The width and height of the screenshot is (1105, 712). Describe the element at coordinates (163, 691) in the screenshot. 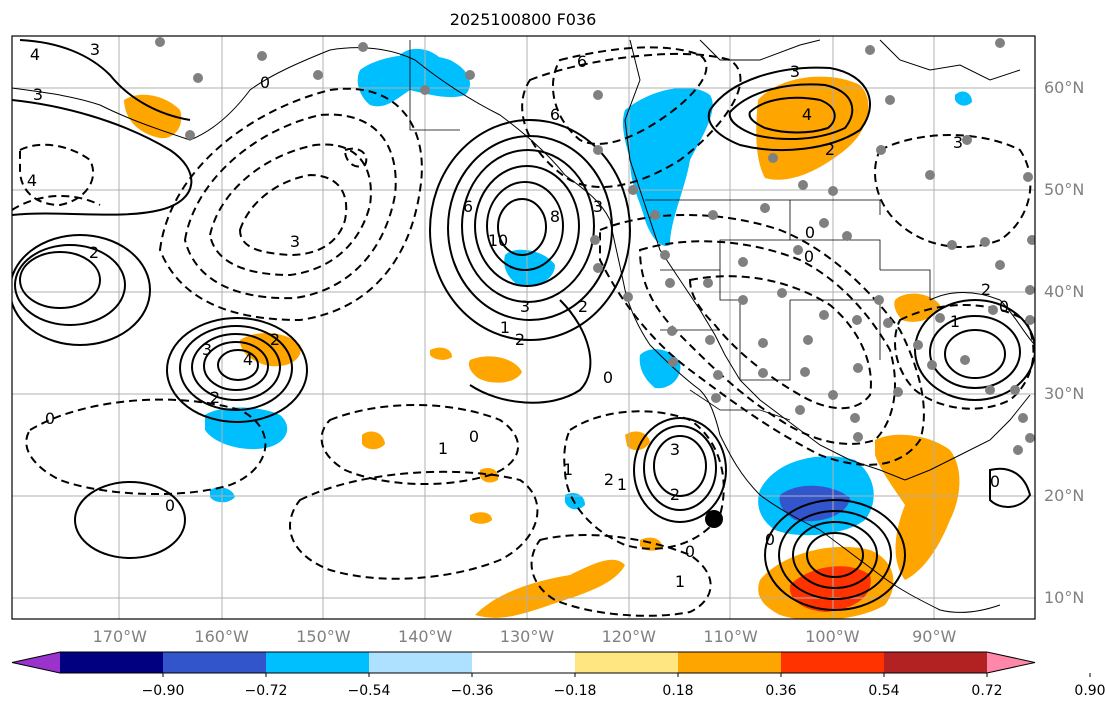

I see `colorbar-tick-label: −0.90` at that location.